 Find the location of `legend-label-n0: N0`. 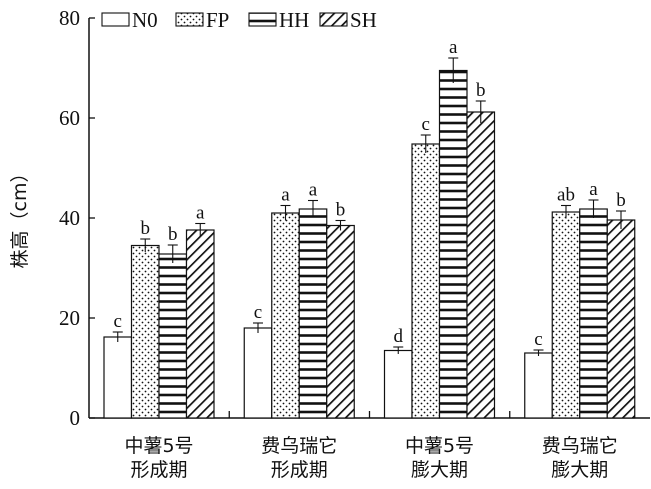

legend-label-n0: N0 is located at coordinates (145, 20).